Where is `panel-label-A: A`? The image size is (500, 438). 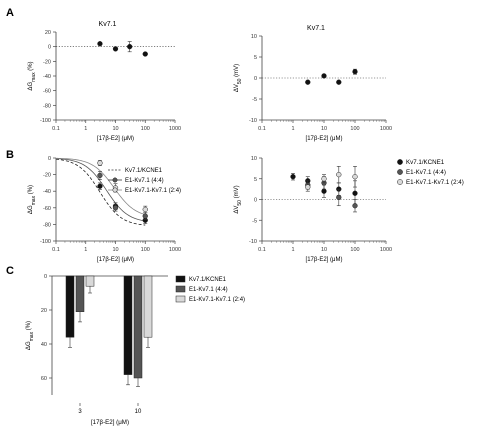
panel-label-A: A is located at coordinates (10, 13).